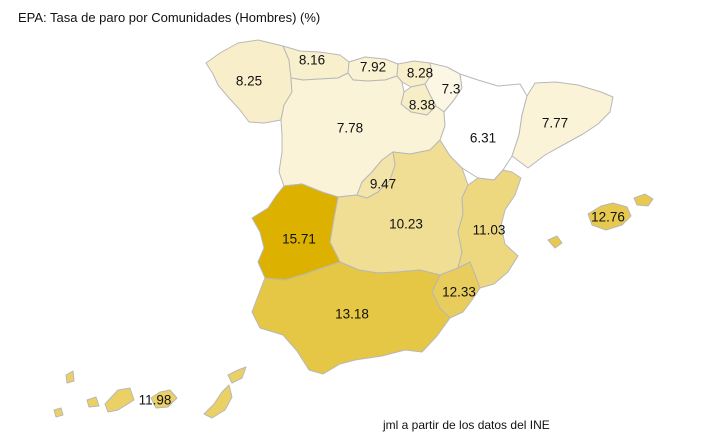  I want to click on value-label-valencia: 11.03, so click(489, 230).